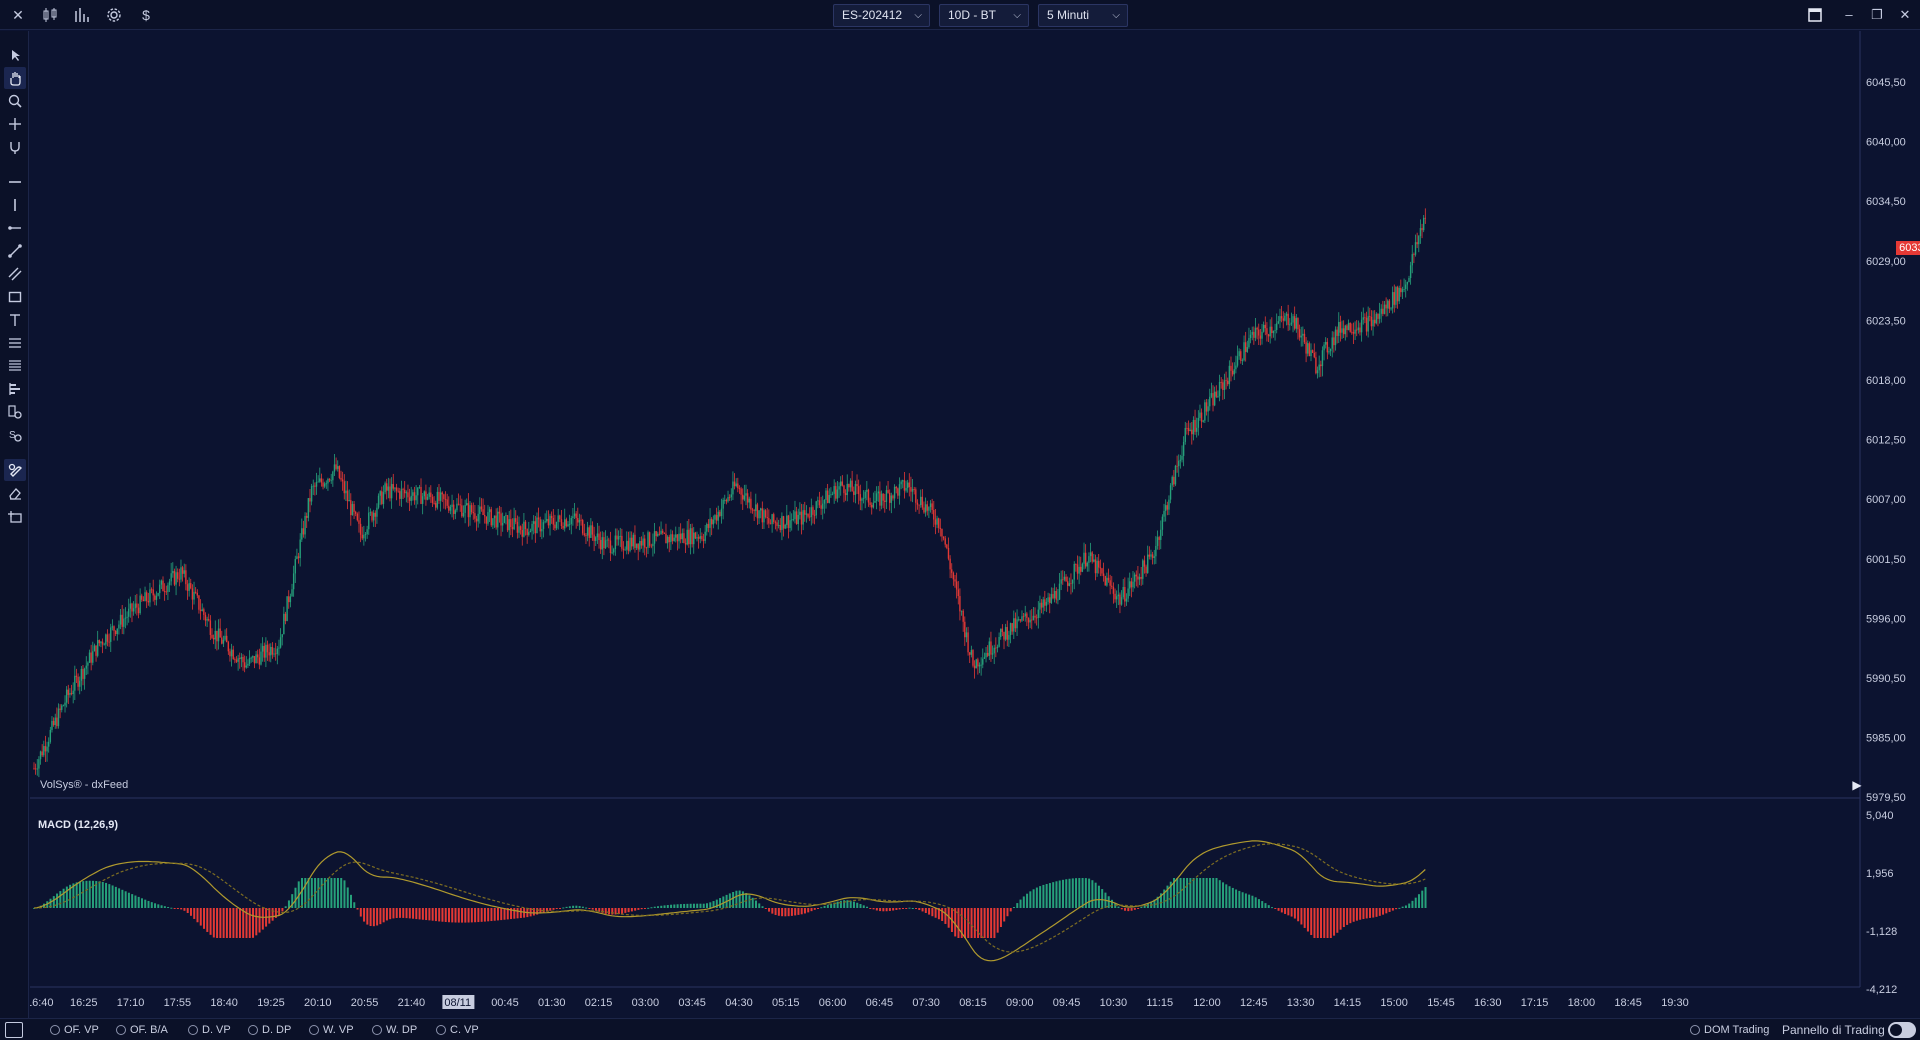 Image resolution: width=1920 pixels, height=1040 pixels. I want to click on lock-drawings-tool, so click(15, 470).